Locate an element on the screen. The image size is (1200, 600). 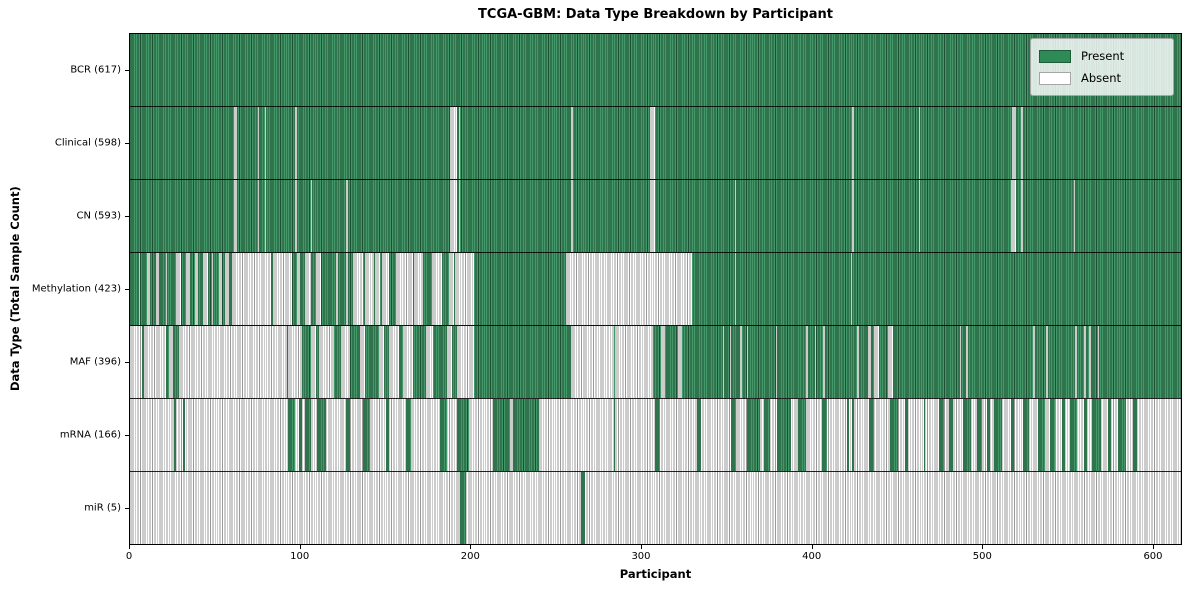
x-tick-label-400: 400 is located at coordinates (812, 556).